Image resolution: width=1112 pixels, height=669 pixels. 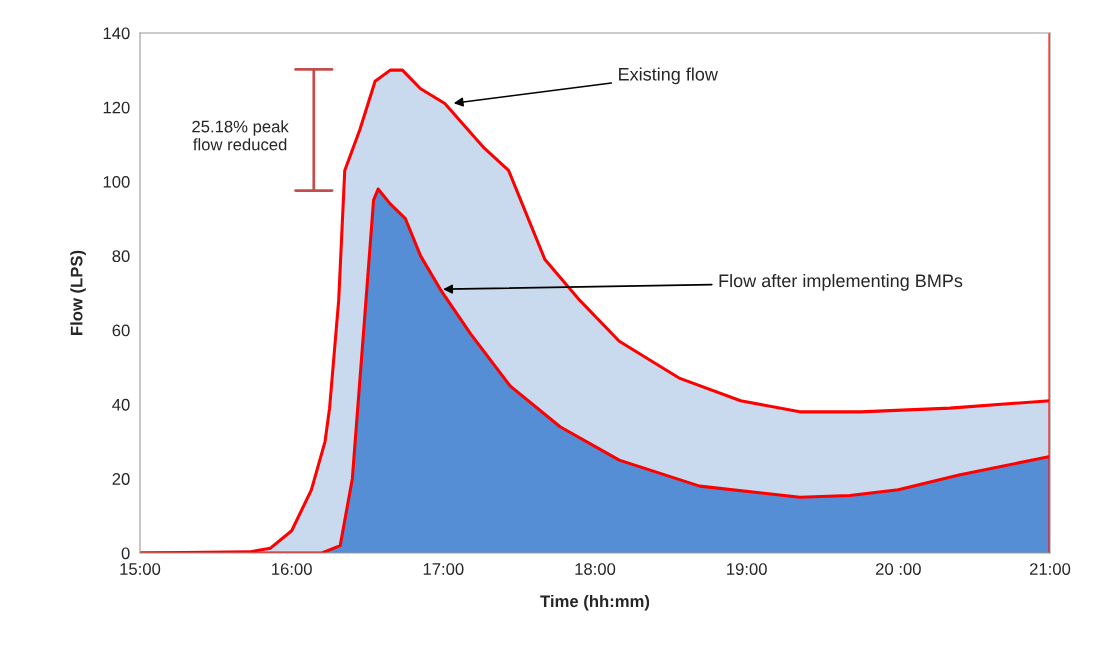 I want to click on annotation: Existing flow, so click(x=668, y=76).